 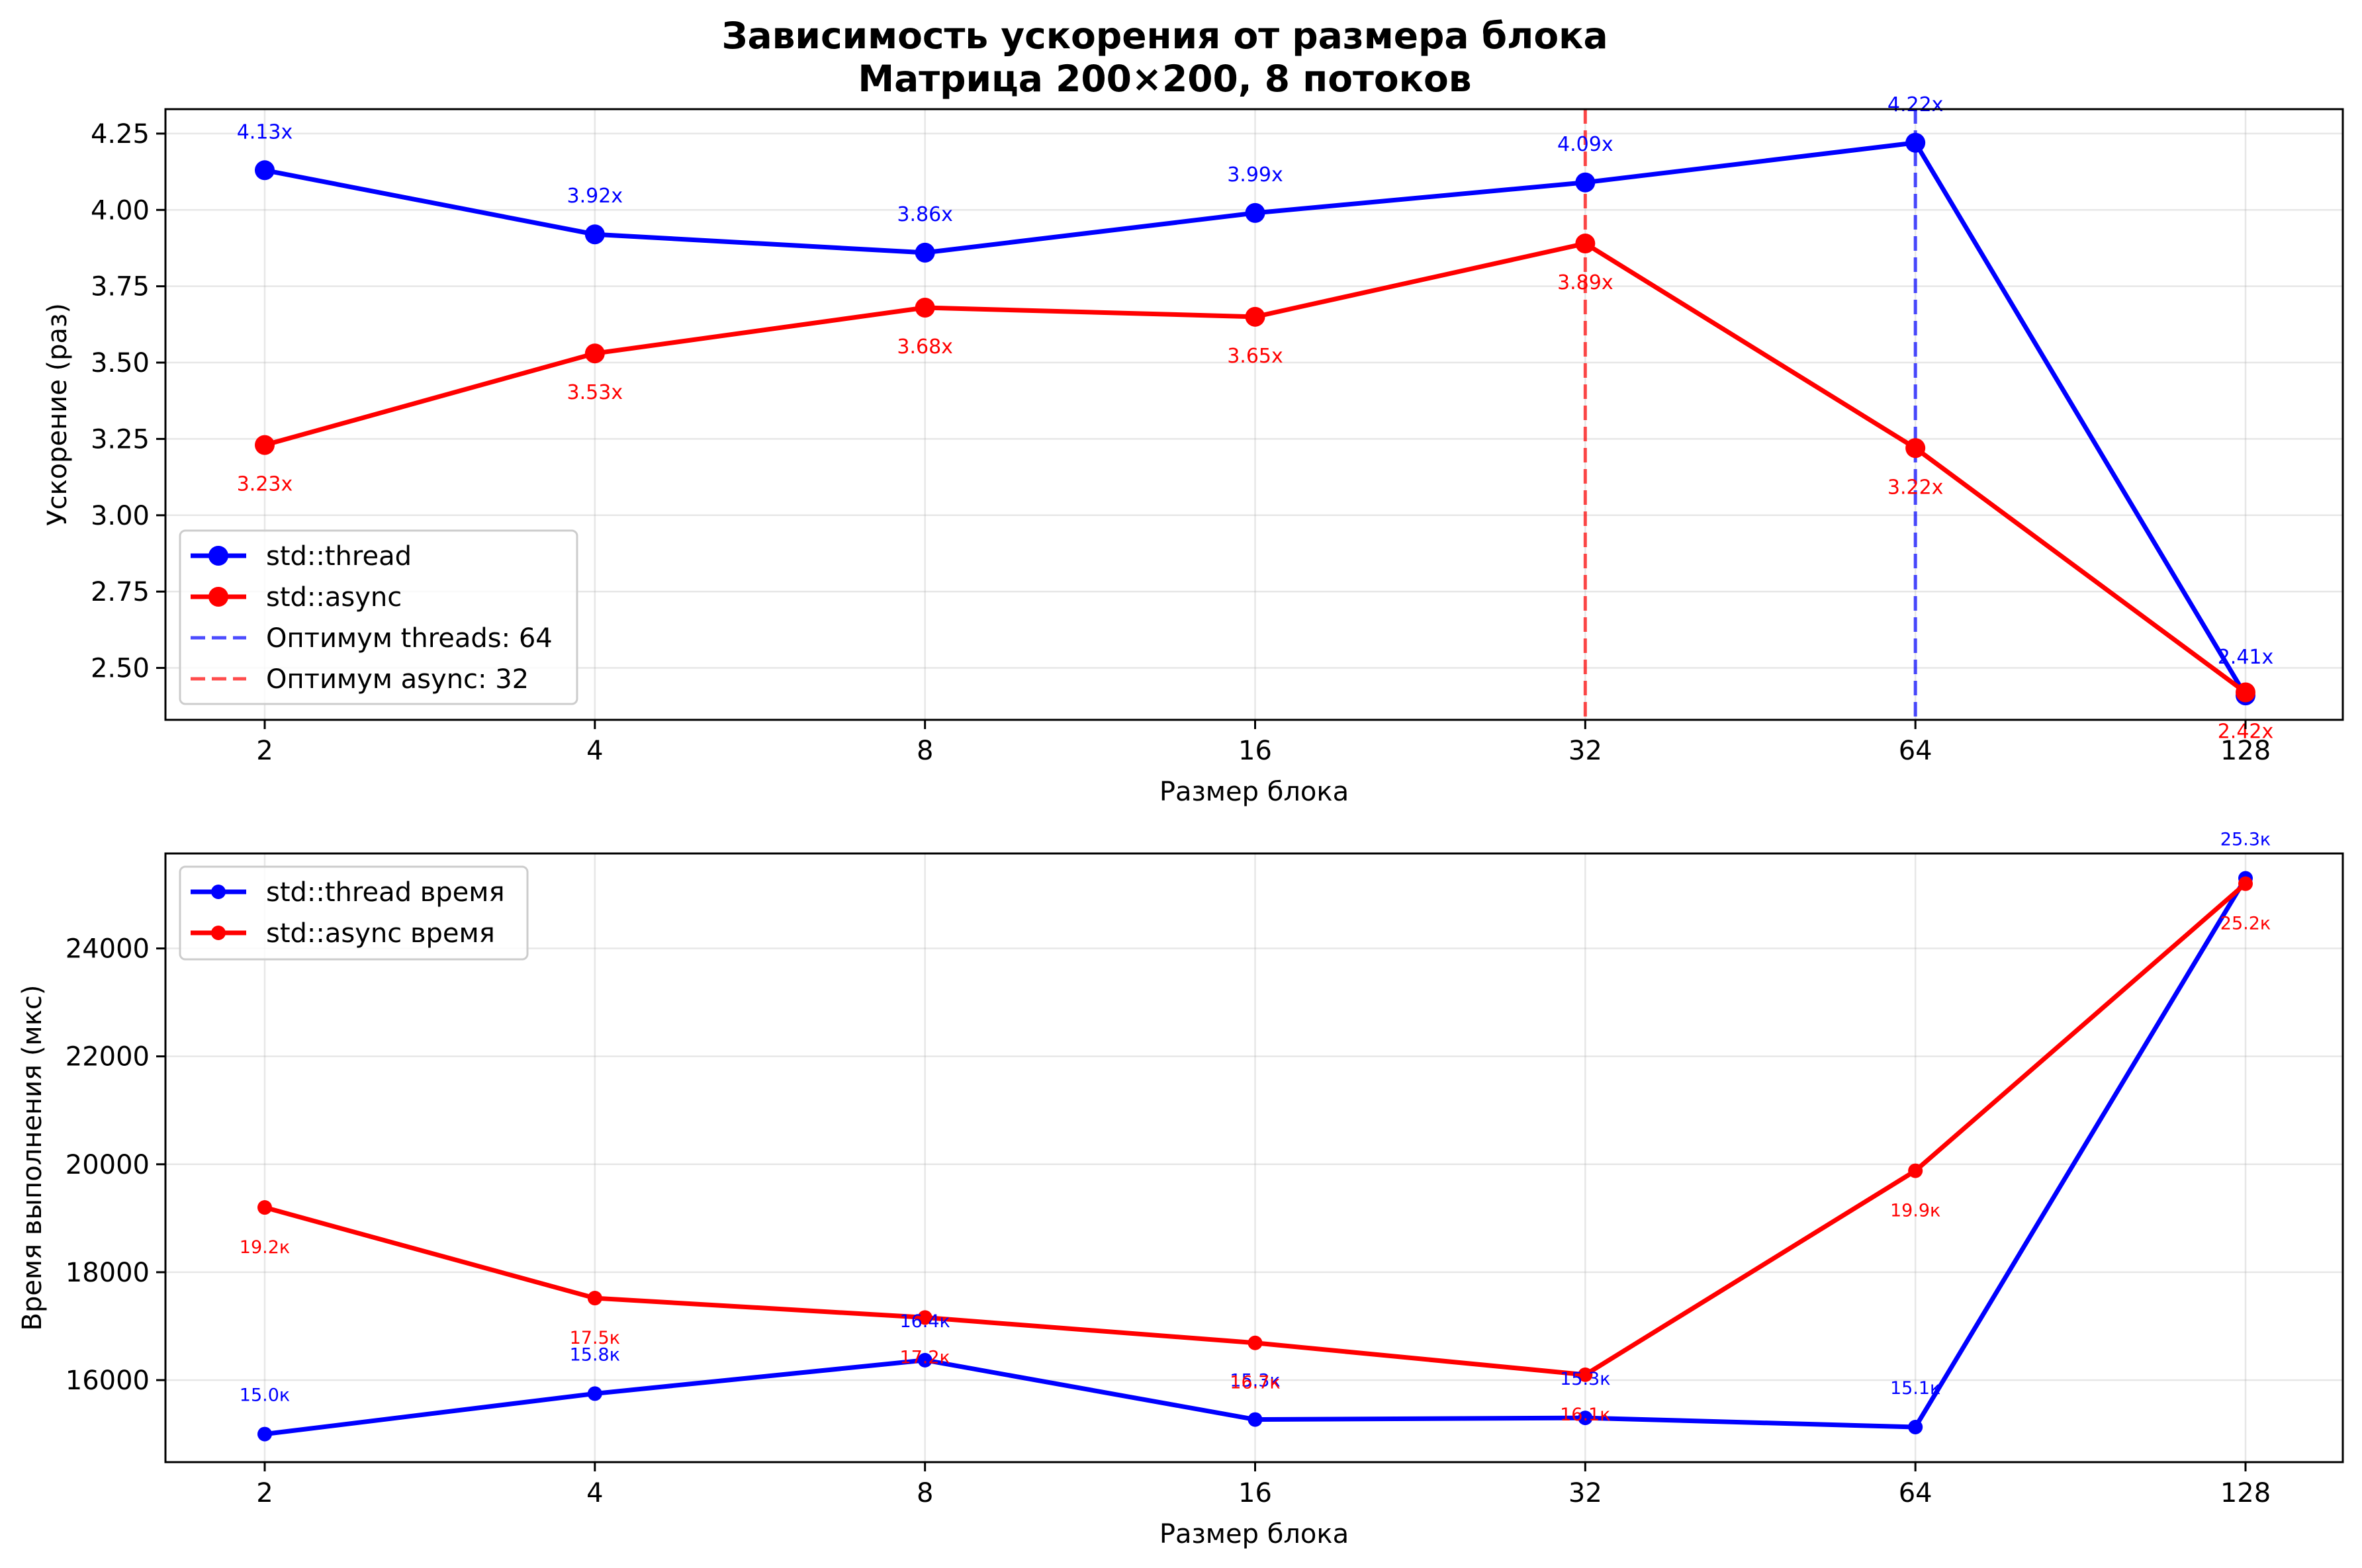 What do you see at coordinates (2245, 840) in the screenshot?
I see `data-label: 25.3к` at bounding box center [2245, 840].